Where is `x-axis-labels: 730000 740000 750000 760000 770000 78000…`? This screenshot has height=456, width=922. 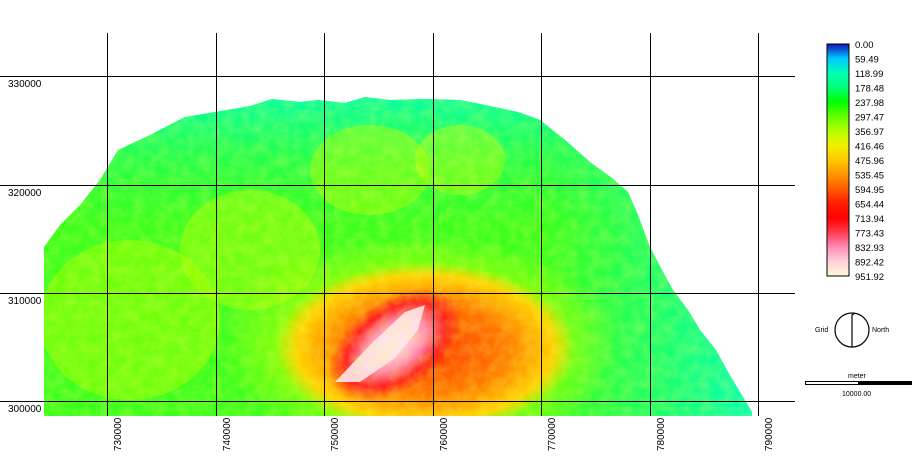
x-axis-labels: 730000 740000 750000 760000 770000 78000… is located at coordinates (444, 434).